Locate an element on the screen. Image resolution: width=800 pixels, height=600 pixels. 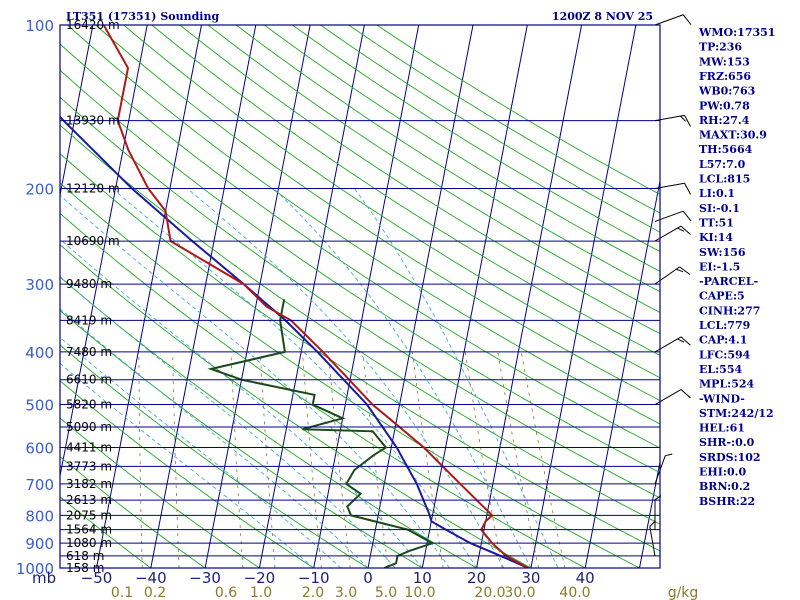
mixing-ratio-tick-label: 3.0 is located at coordinates (346, 592).